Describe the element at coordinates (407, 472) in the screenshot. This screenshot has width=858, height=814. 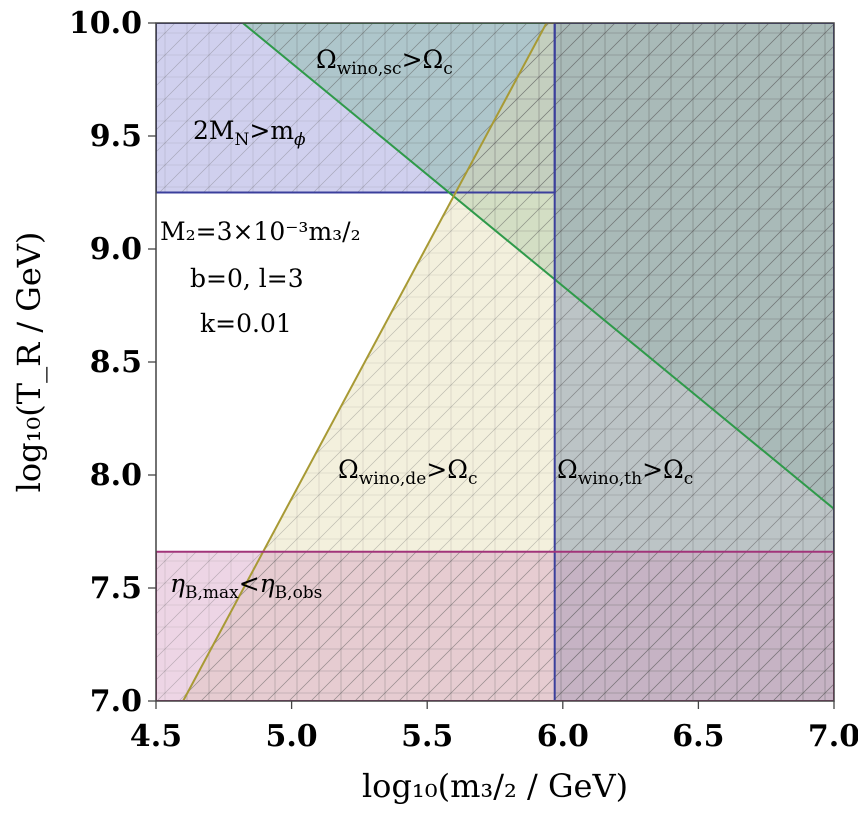
I see `label-wino-de: Ωwino,de>Ωc` at that location.